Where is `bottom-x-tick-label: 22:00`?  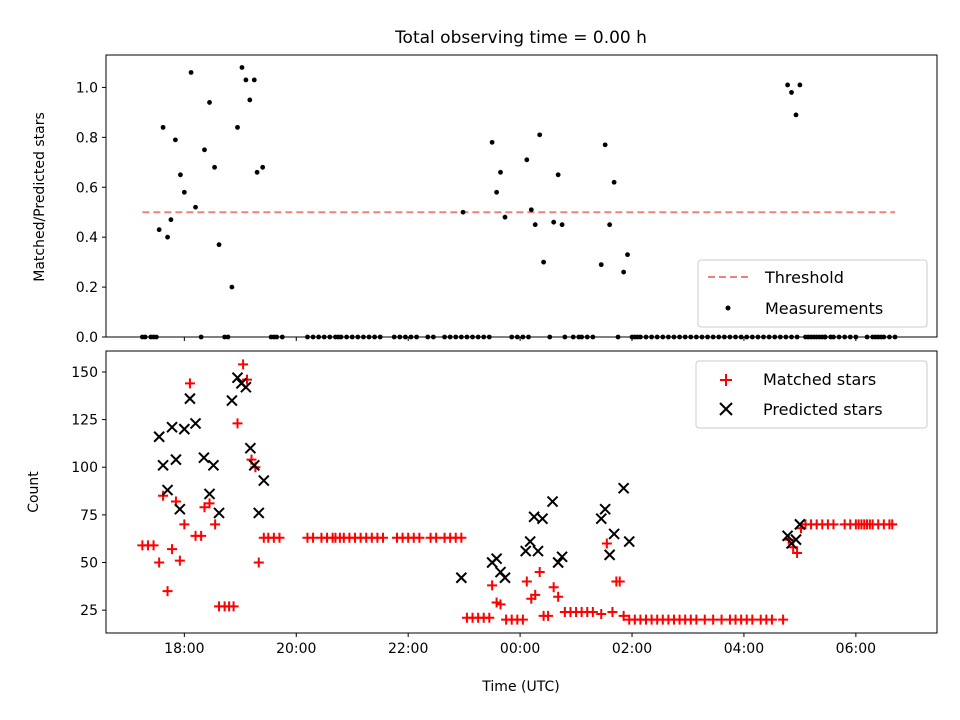 bottom-x-tick-label: 22:00 is located at coordinates (408, 649).